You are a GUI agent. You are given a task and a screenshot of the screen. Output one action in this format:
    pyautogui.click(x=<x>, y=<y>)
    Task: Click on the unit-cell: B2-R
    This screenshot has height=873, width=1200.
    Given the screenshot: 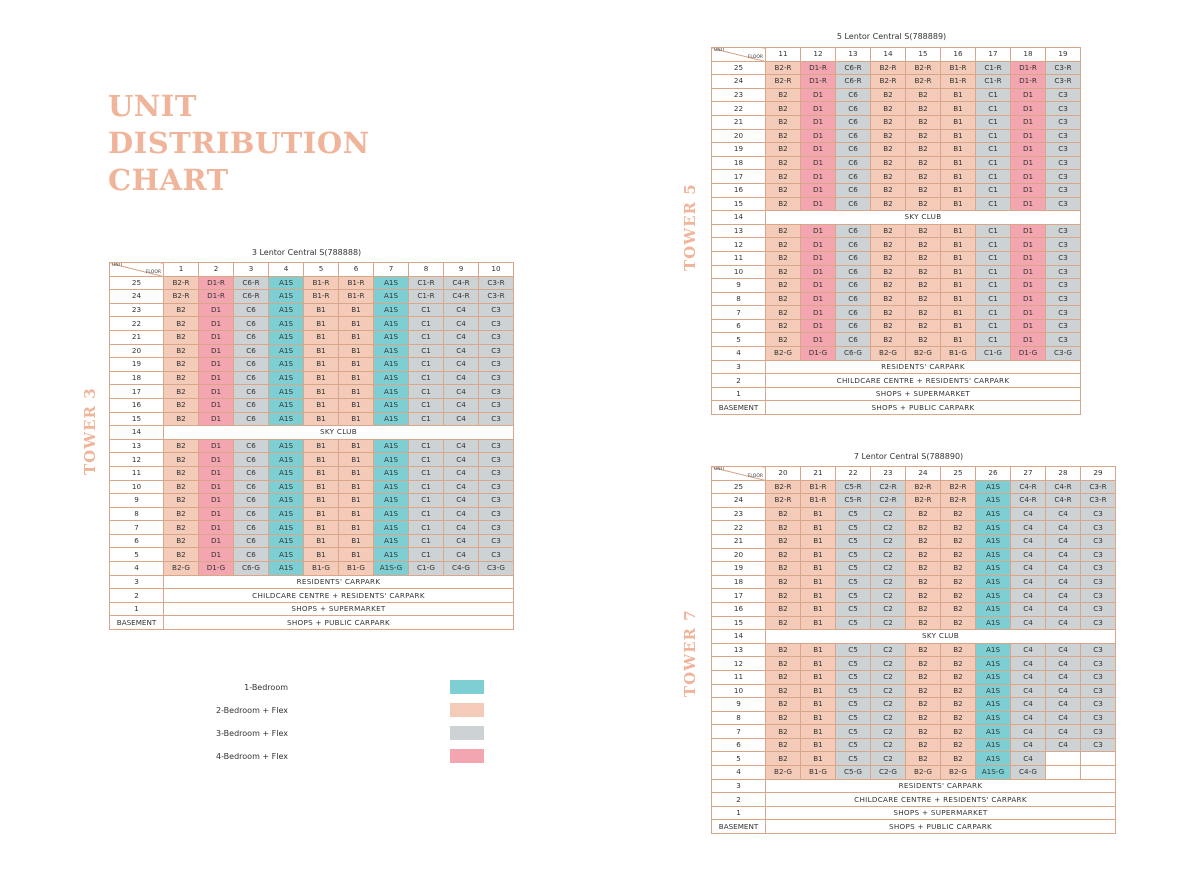 What is the action you would take?
    pyautogui.click(x=181, y=296)
    